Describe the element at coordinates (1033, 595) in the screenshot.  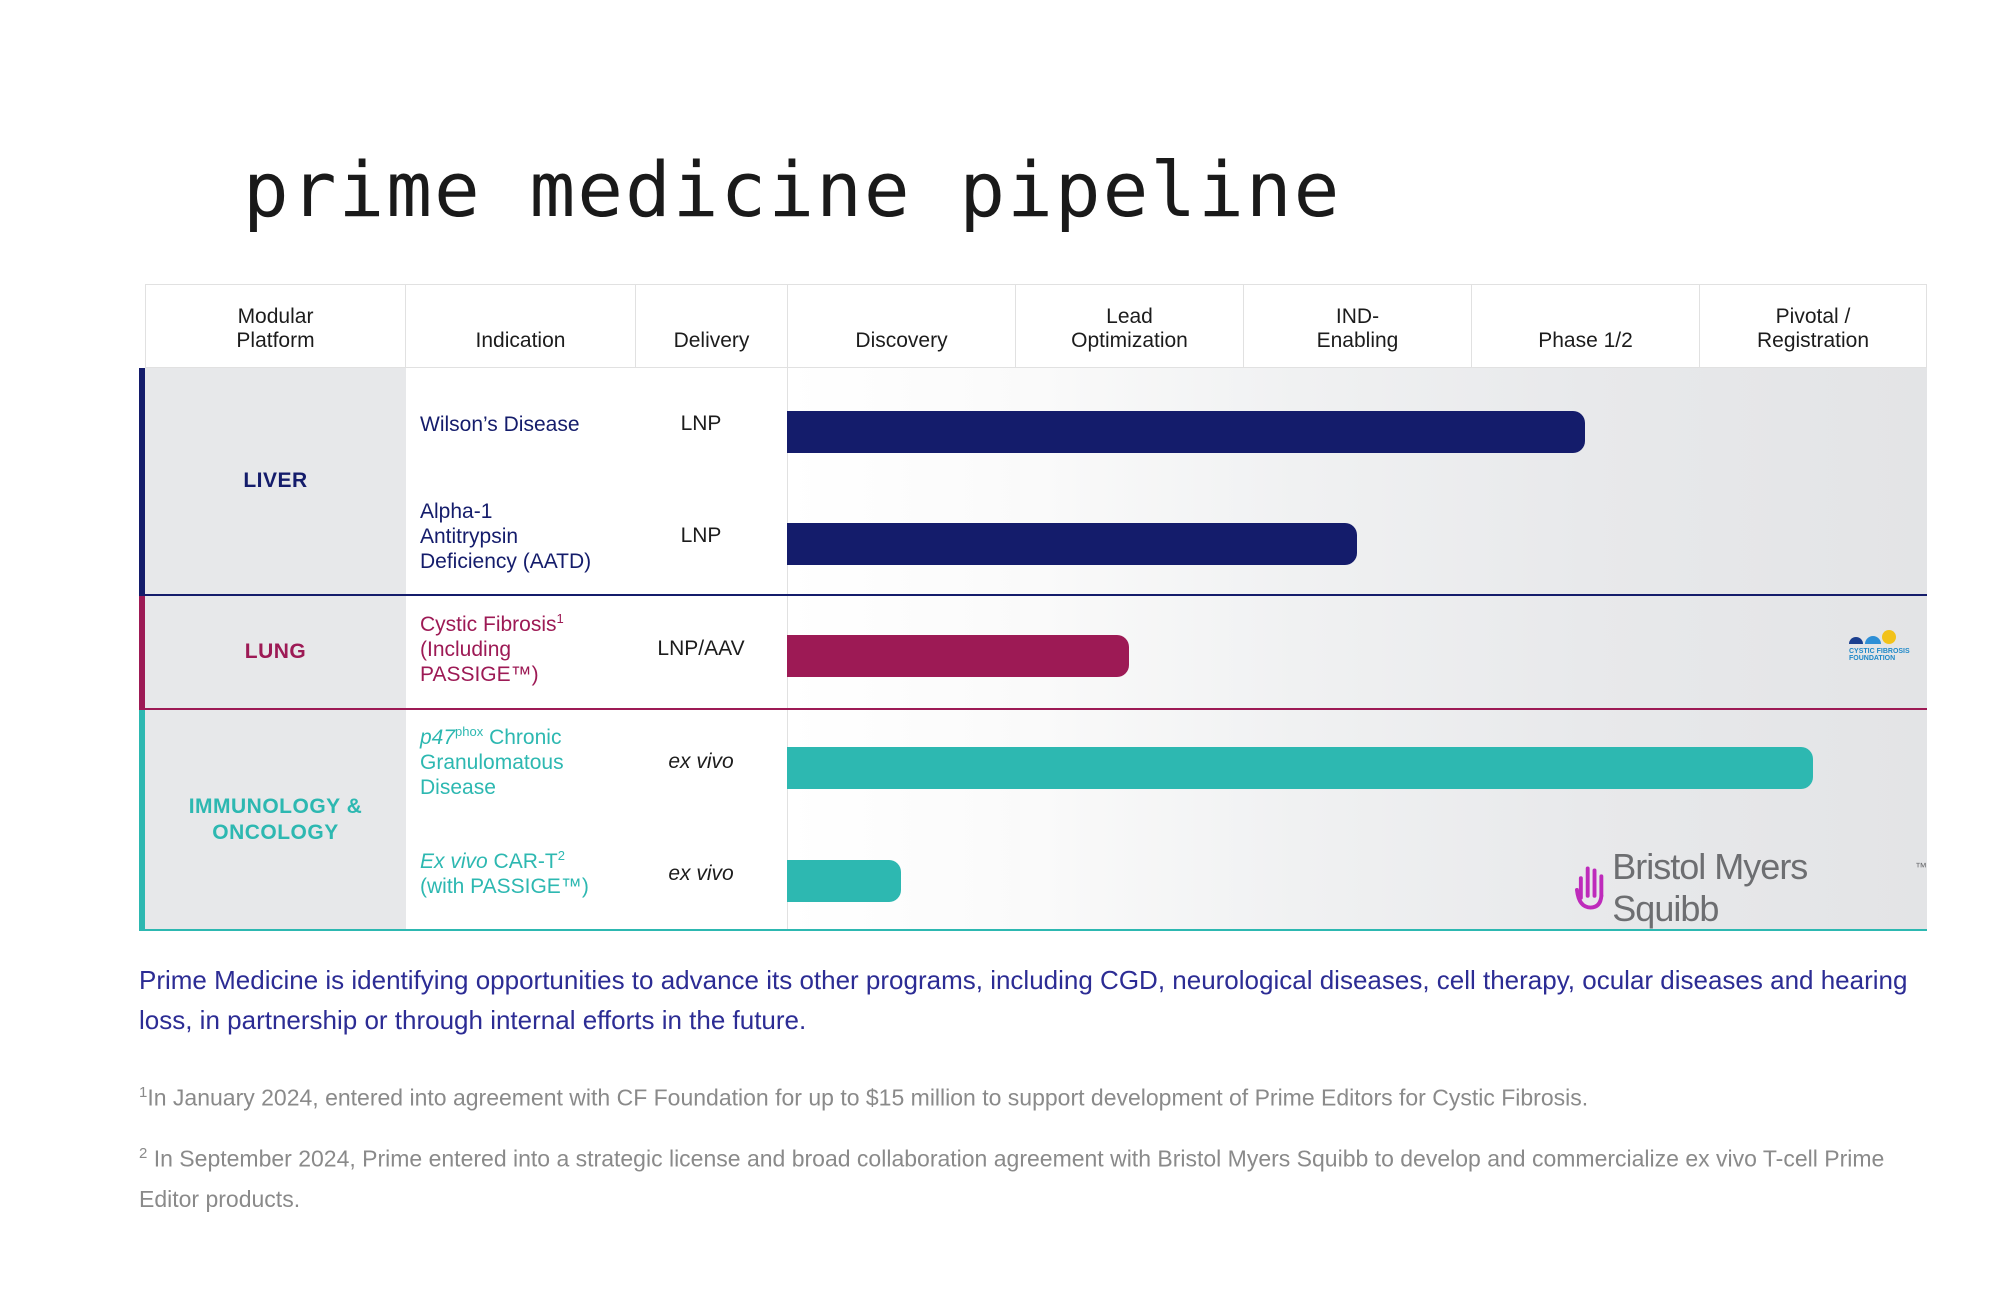
I see `divider-liver-lung` at that location.